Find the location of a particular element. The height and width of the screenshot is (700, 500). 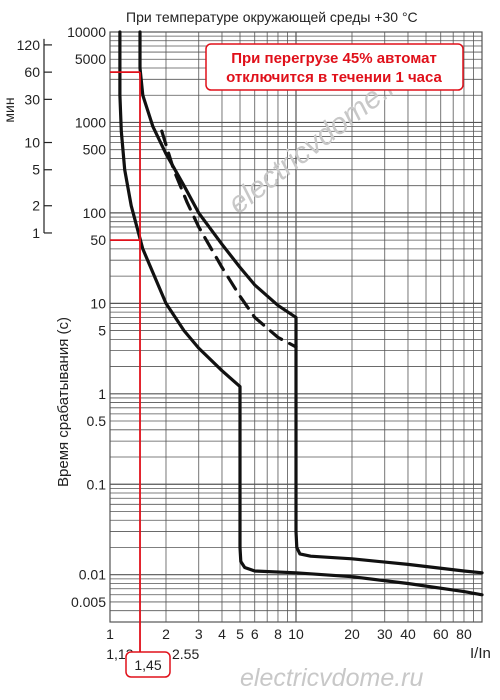

y-axis-title: Время срабатывания (с) is located at coordinates (63, 402).